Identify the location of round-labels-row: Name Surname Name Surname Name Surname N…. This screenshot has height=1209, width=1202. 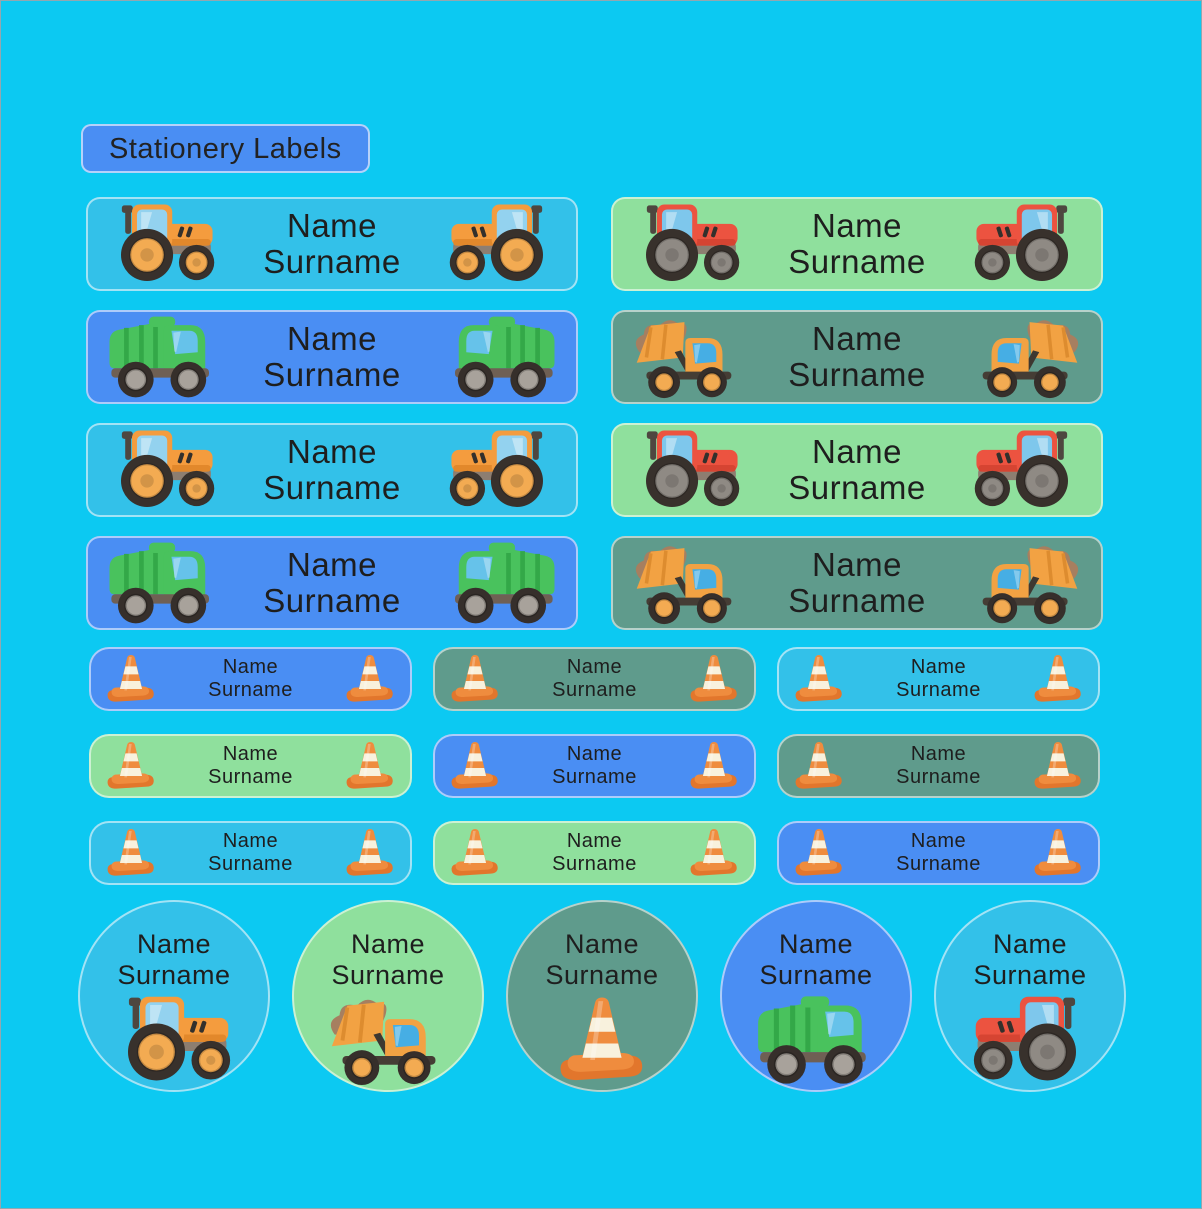
(602, 996).